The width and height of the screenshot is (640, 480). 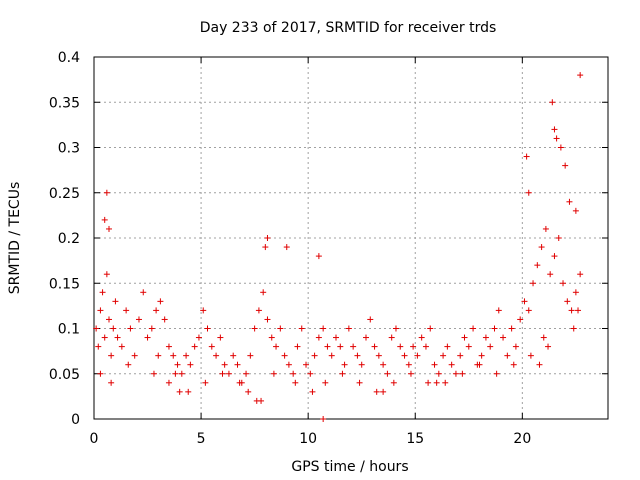 I want to click on y-tick-label: 0.4, so click(x=69, y=58).